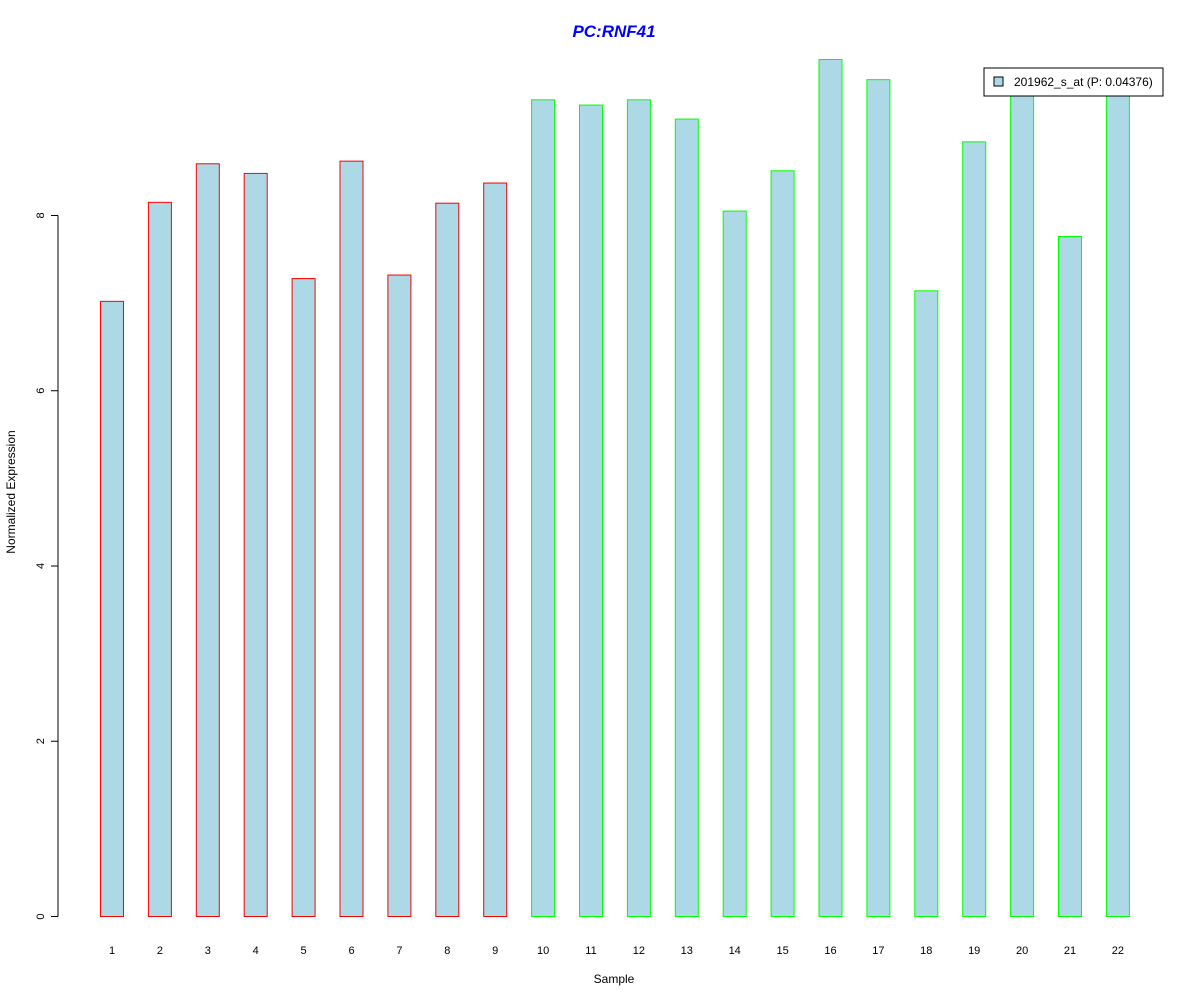 Image resolution: width=1200 pixels, height=1000 pixels. Describe the element at coordinates (304, 951) in the screenshot. I see `x-tick-label: 5` at that location.